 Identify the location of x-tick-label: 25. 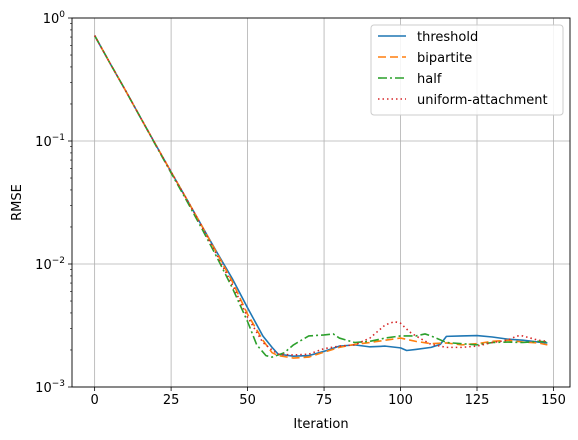
(171, 400).